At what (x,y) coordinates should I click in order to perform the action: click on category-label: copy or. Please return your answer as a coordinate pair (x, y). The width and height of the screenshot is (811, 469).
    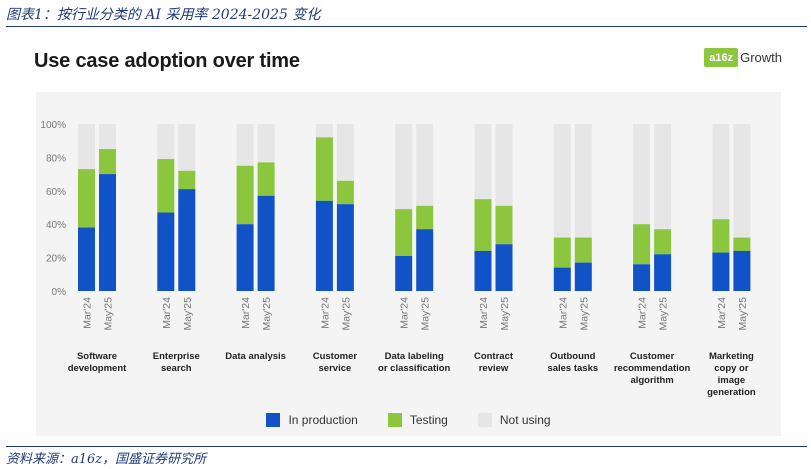
    Looking at the image, I should click on (731, 368).